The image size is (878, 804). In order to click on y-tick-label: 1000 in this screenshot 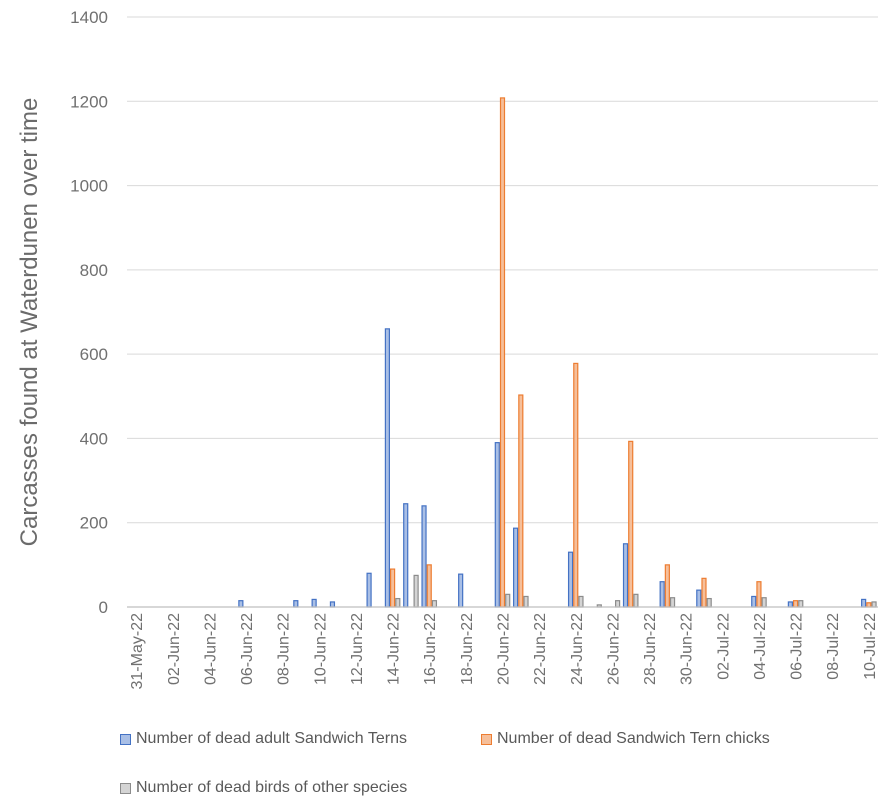, I will do `click(89, 186)`.